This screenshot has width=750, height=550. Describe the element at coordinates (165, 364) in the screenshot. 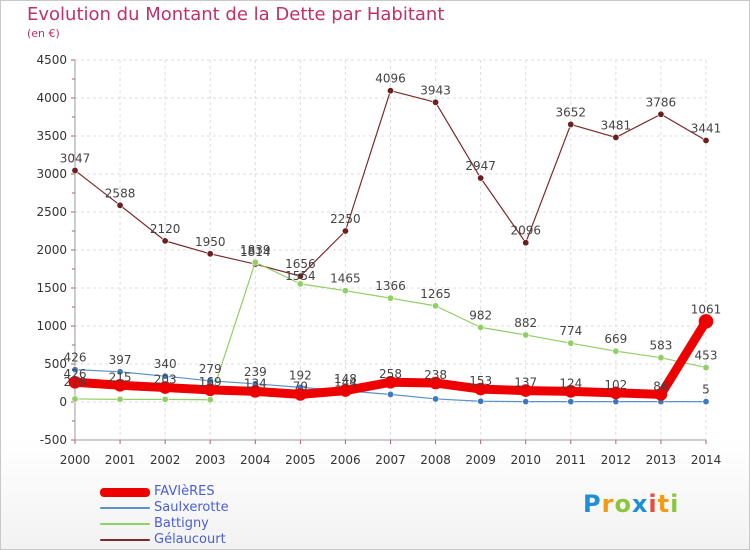

I see `data-label: 340` at that location.